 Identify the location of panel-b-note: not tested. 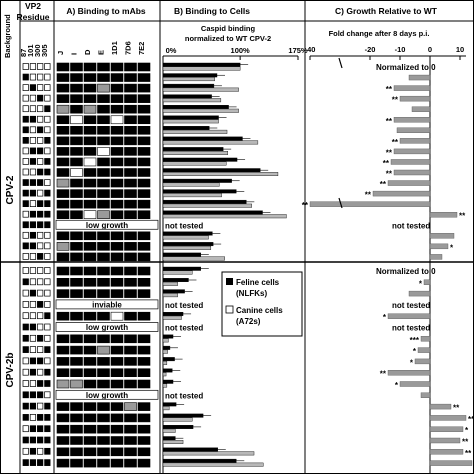
(184, 305).